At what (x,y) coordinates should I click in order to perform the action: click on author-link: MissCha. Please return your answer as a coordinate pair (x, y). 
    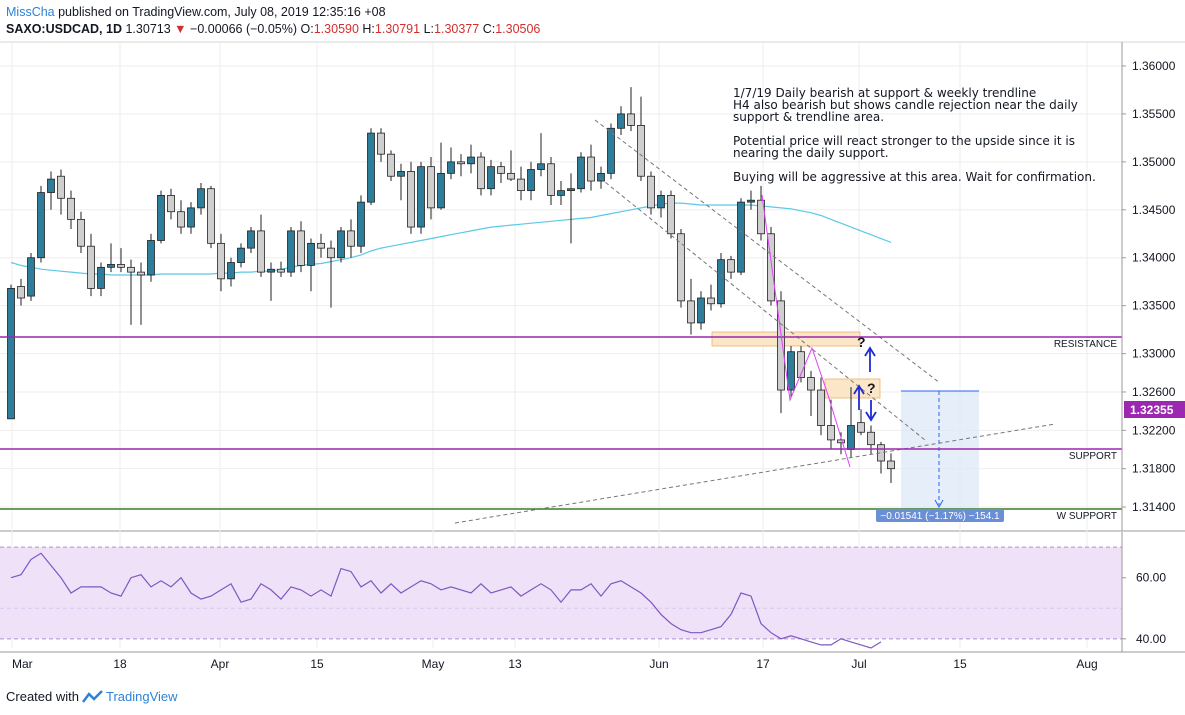
    Looking at the image, I should click on (30, 12).